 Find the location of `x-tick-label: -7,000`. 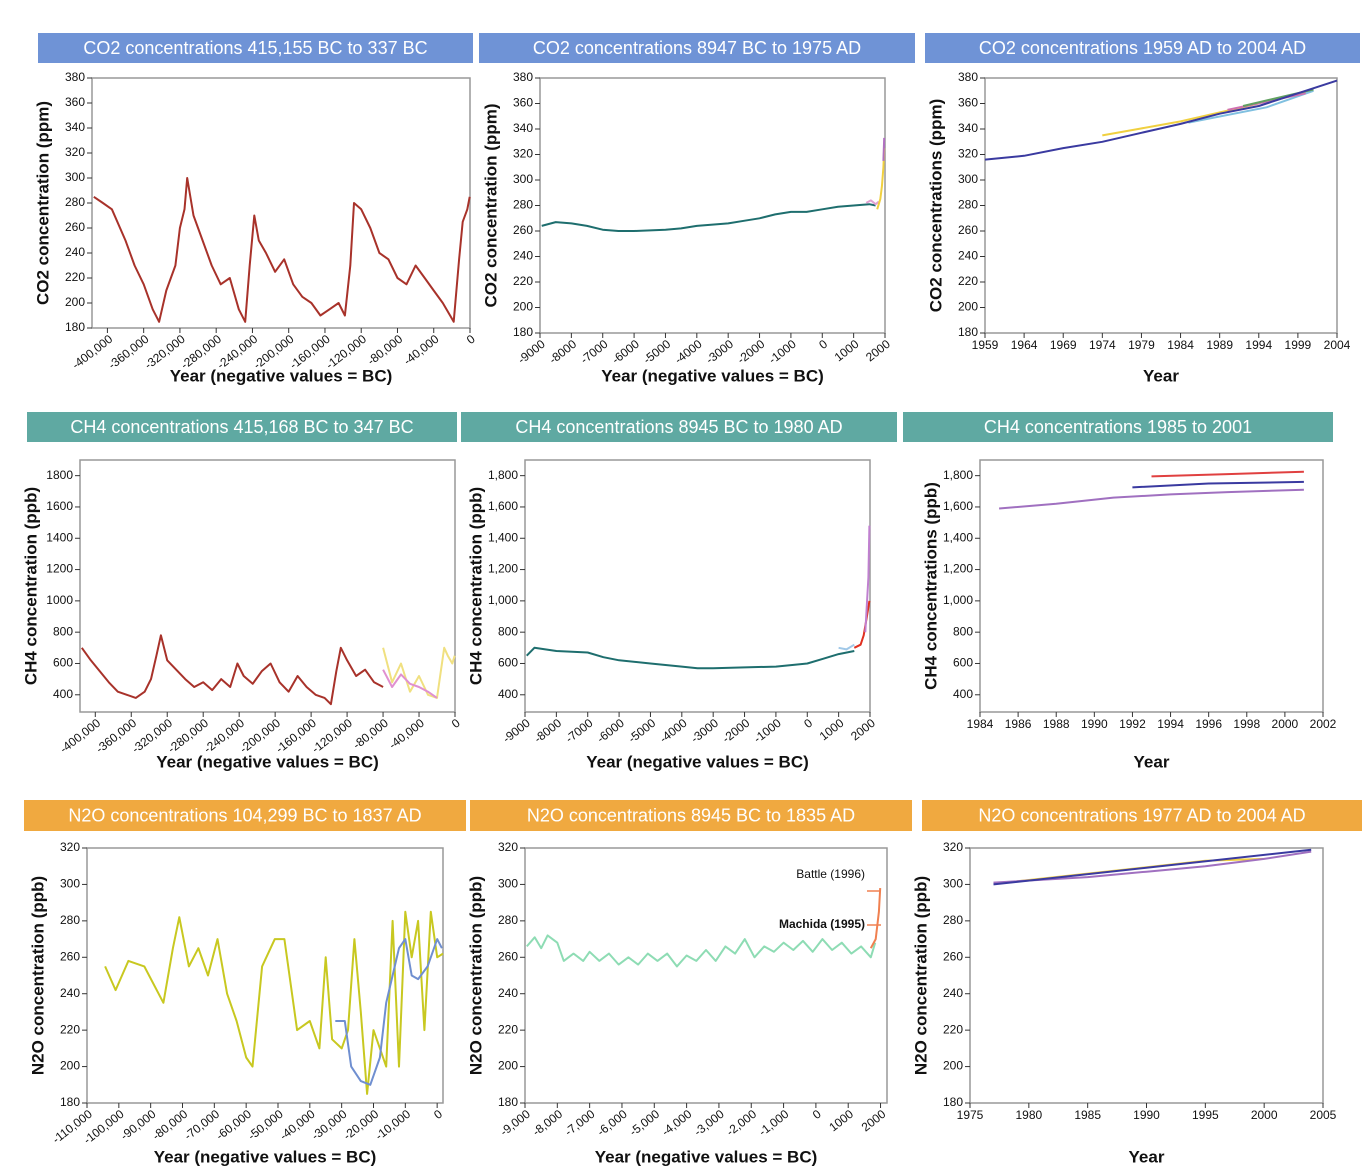

x-tick-label: -7,000 is located at coordinates (580, 1123).